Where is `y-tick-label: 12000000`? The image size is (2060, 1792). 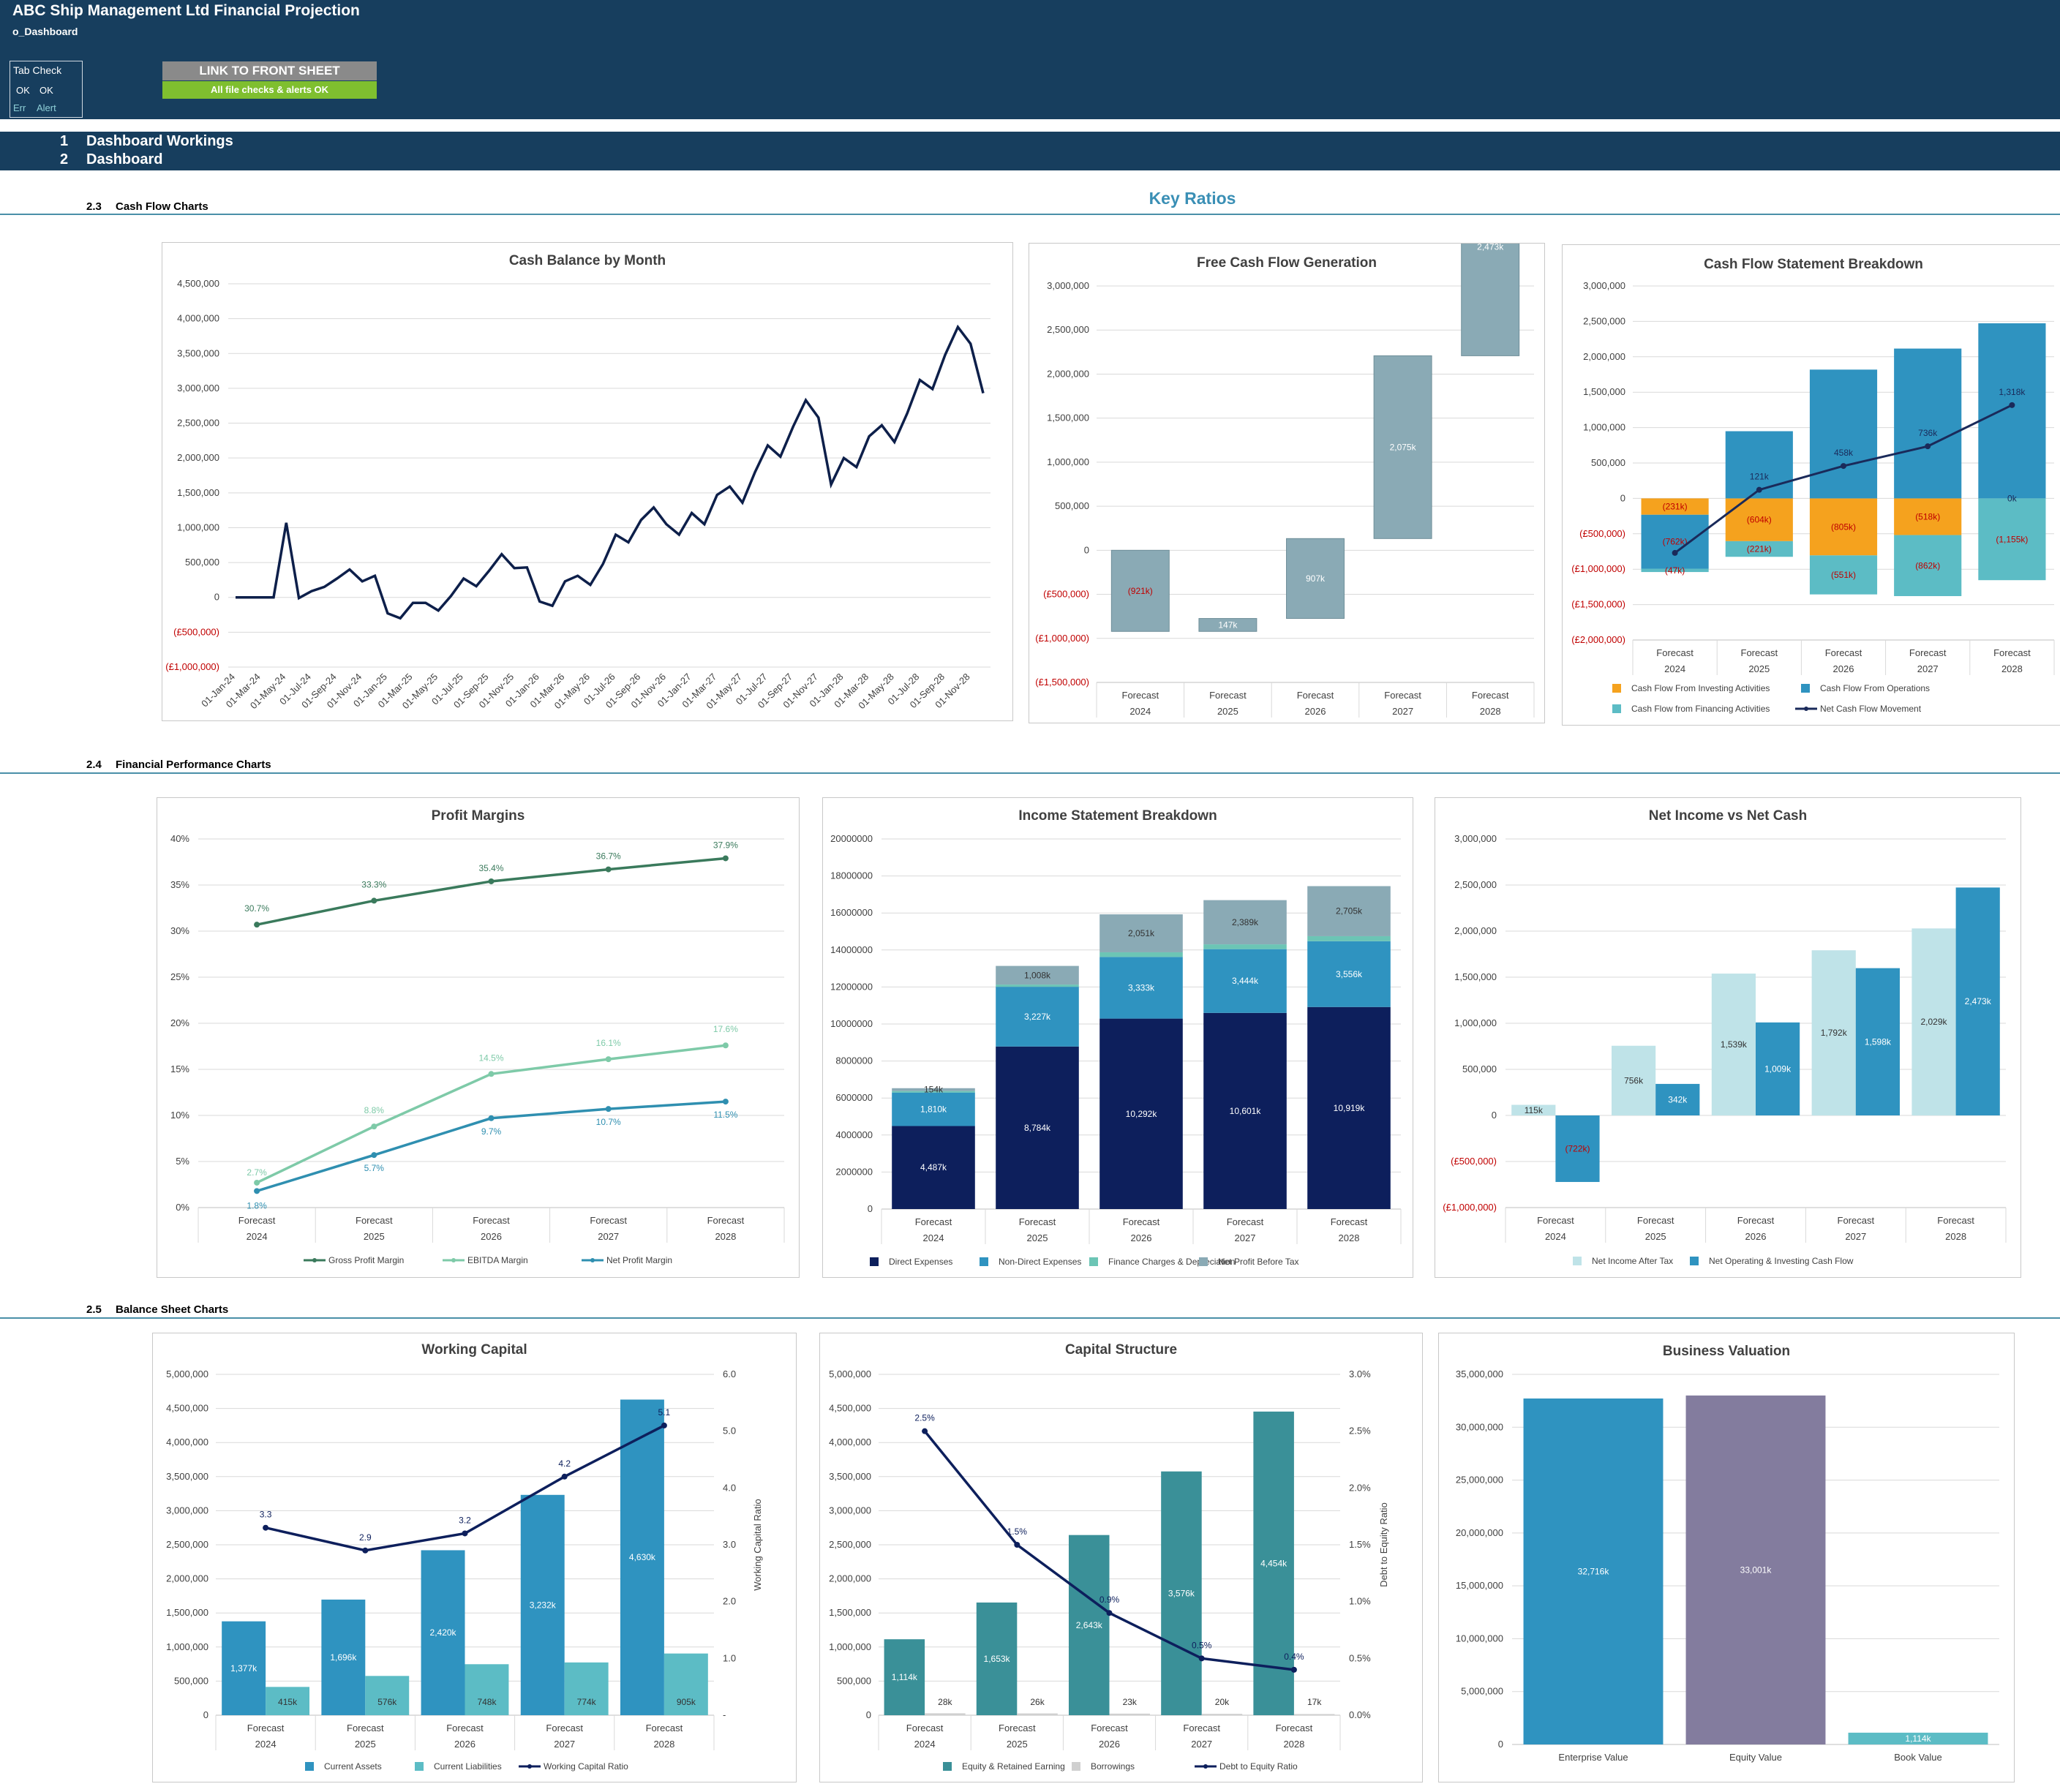 y-tick-label: 12000000 is located at coordinates (852, 986).